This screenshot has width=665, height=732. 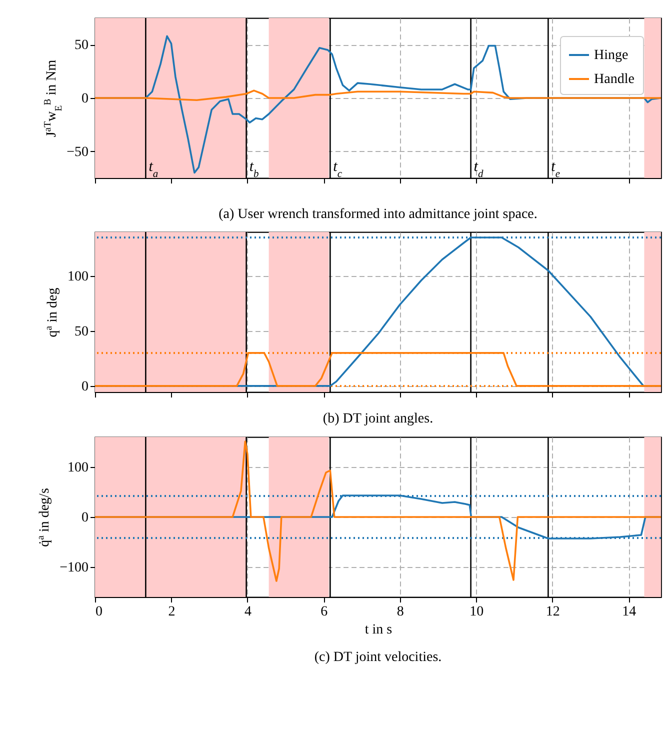 I want to click on text: (c) DT joint velocities., so click(x=378, y=657).